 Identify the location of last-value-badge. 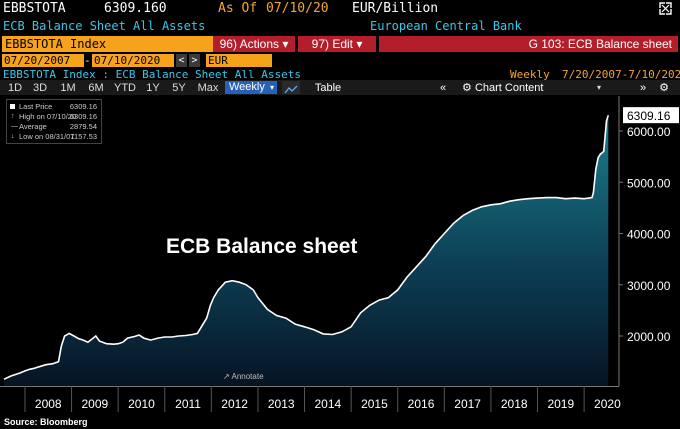
(651, 115).